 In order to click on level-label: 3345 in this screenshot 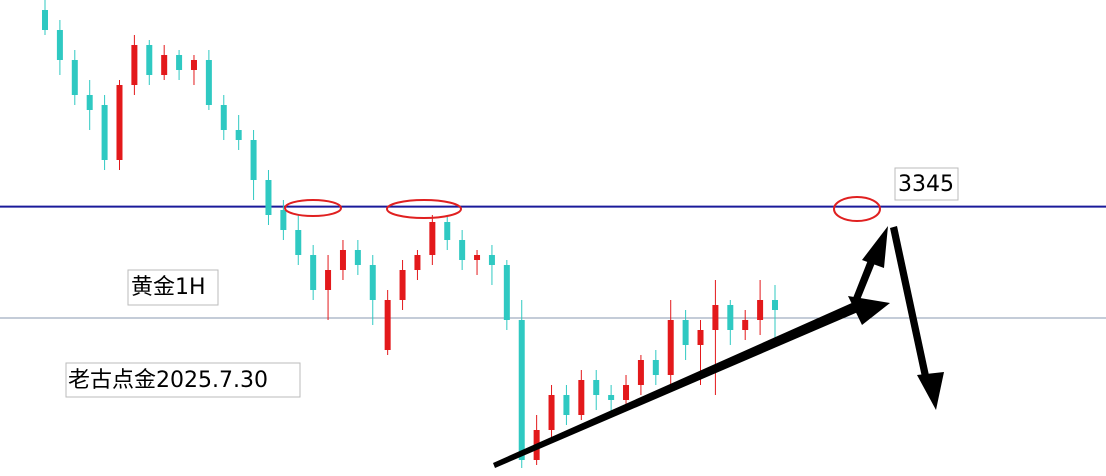, I will do `click(926, 184)`.